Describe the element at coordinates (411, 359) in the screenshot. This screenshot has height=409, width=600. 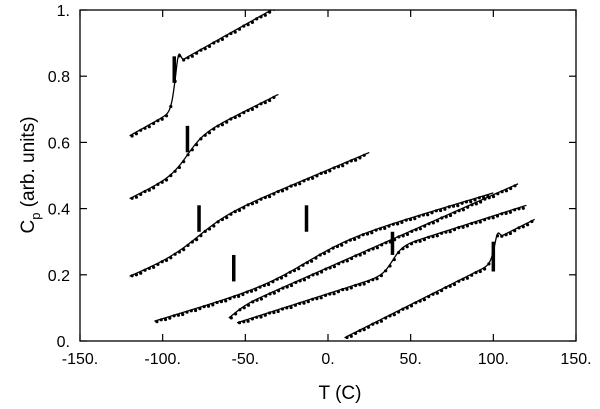
I see `x-tick-label: 50.` at that location.